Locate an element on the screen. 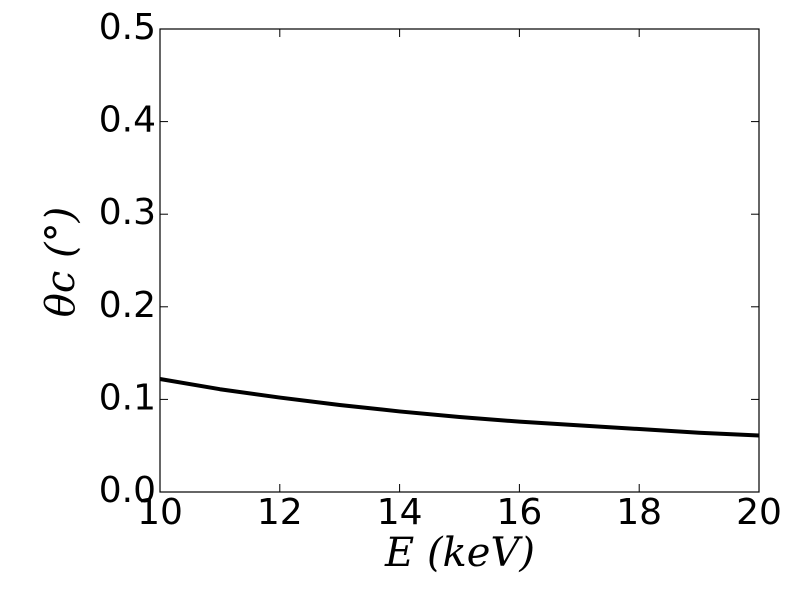  y-tick-label: 0.5 is located at coordinates (127, 27).